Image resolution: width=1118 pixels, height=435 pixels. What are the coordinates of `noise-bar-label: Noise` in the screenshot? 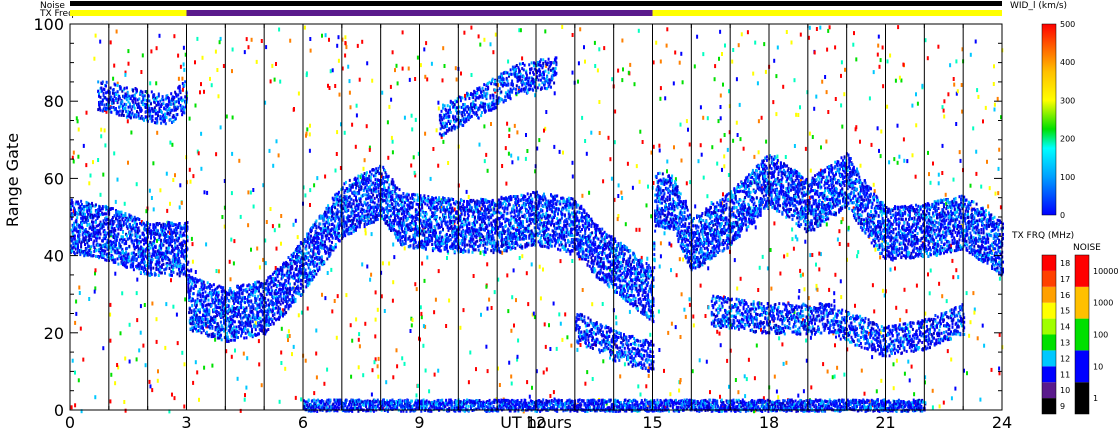 It's located at (52, 6).